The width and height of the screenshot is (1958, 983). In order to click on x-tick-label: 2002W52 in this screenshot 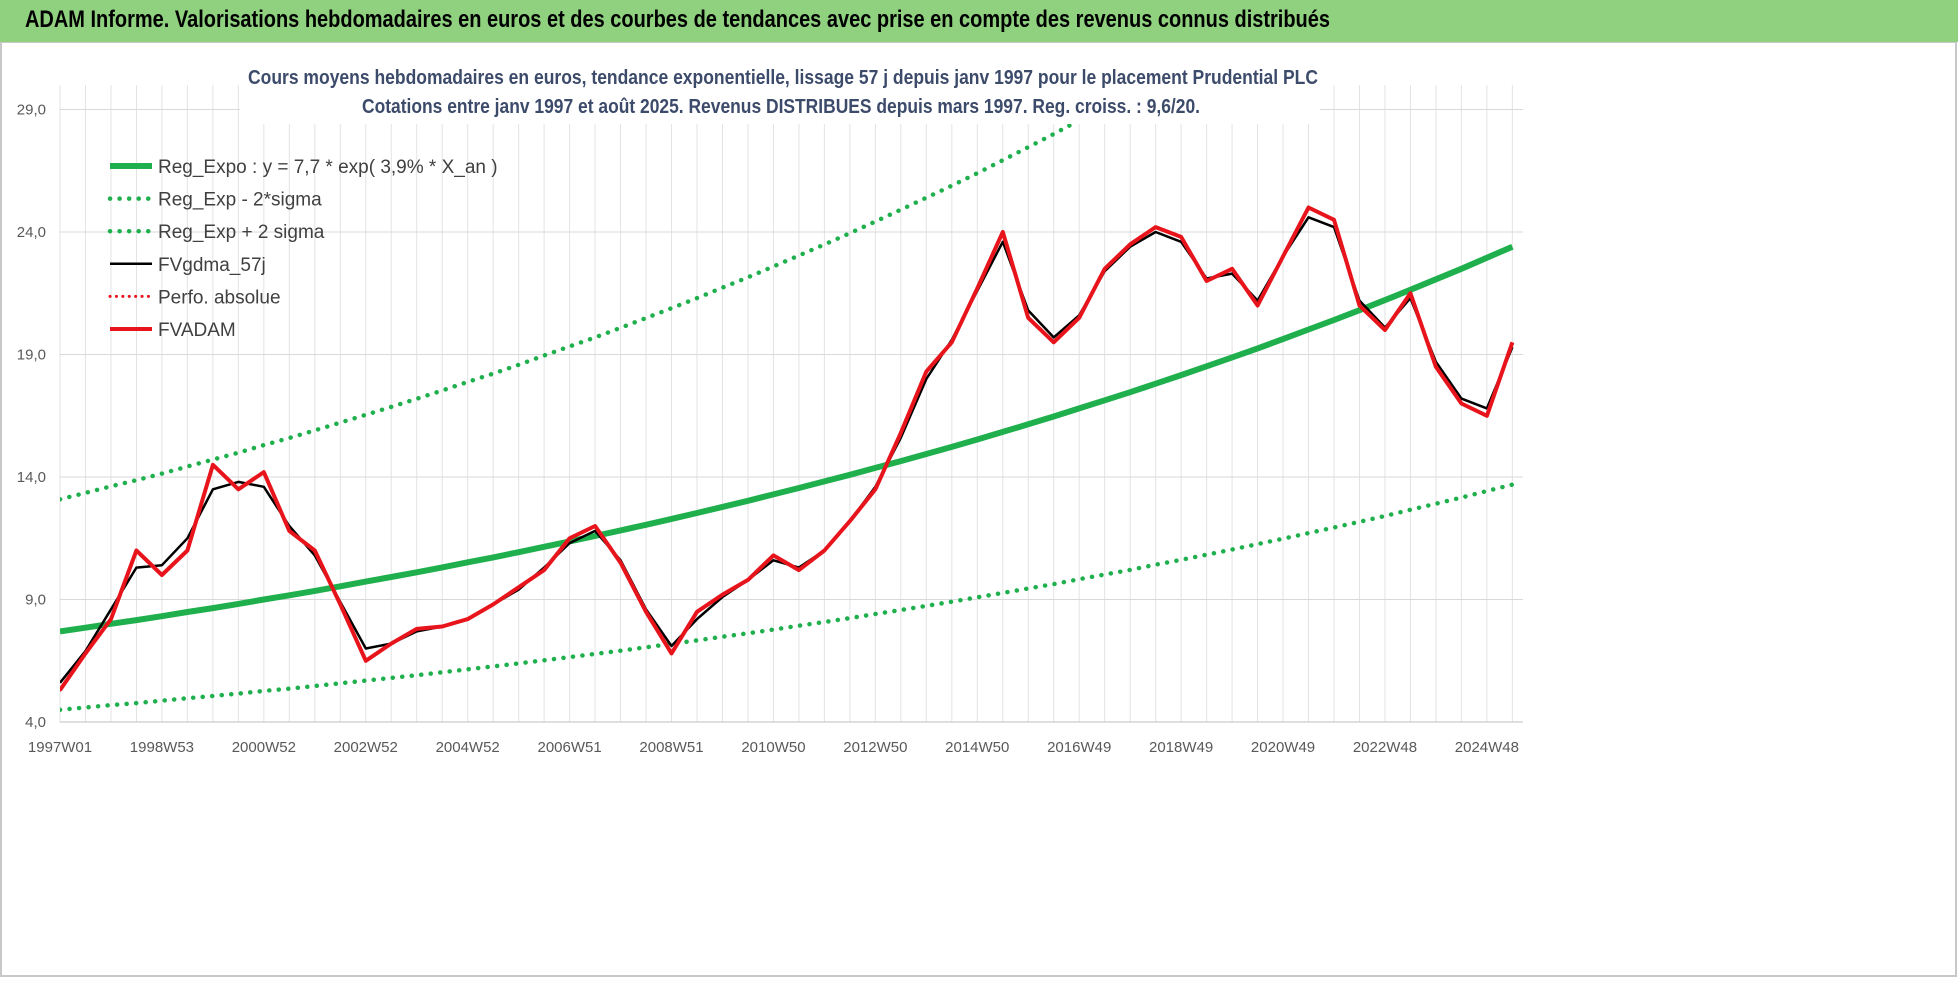, I will do `click(366, 747)`.